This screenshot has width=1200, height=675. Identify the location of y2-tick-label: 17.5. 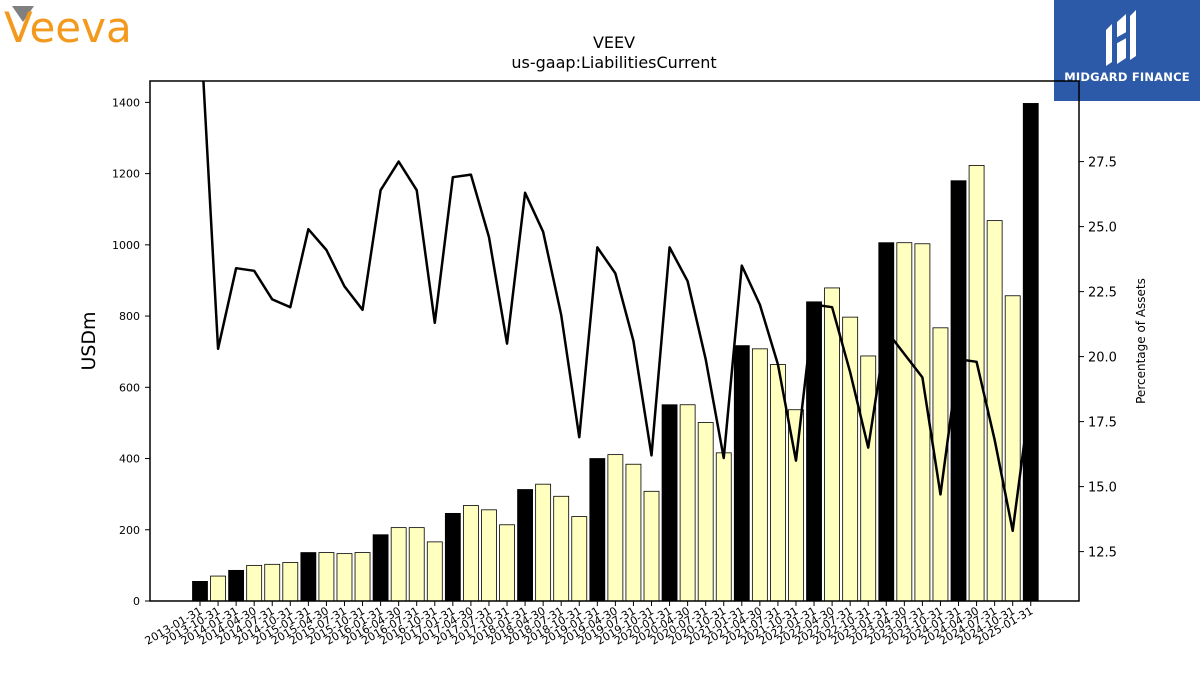
(1102, 423).